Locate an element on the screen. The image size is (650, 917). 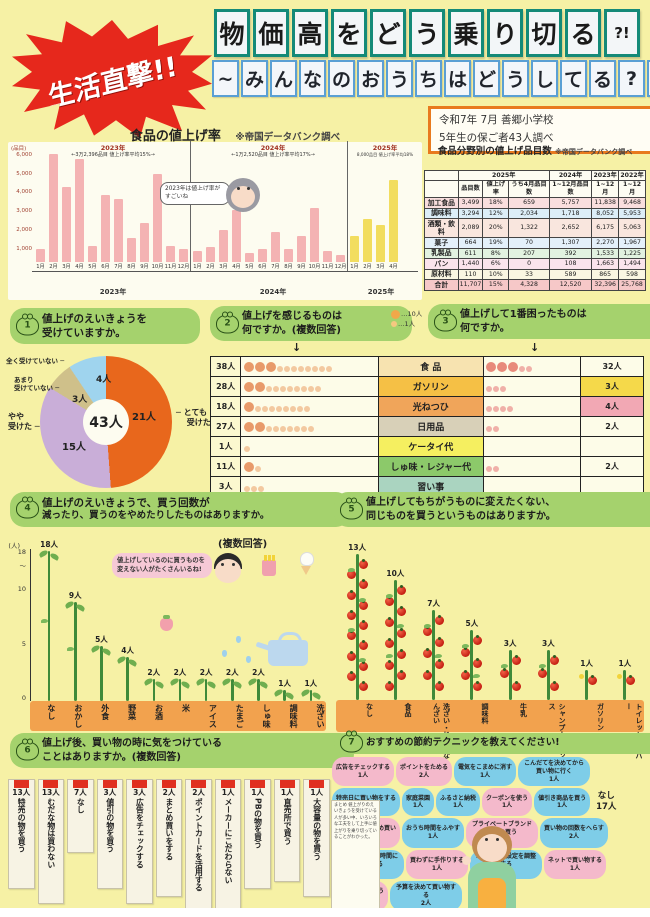
bar-slot: 8月 is located at coordinates (288, 206).